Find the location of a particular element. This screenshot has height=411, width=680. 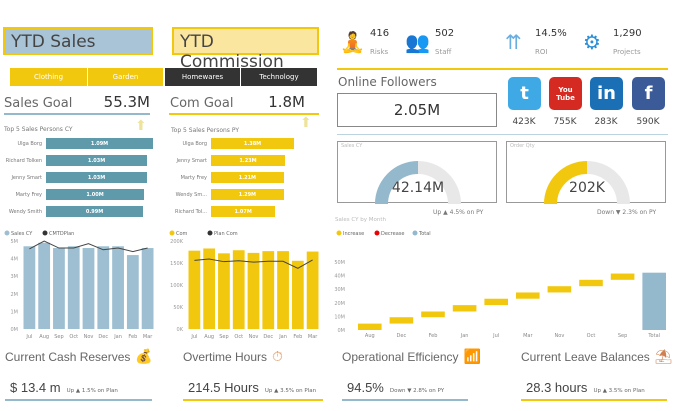

total-bar is located at coordinates (654, 301).